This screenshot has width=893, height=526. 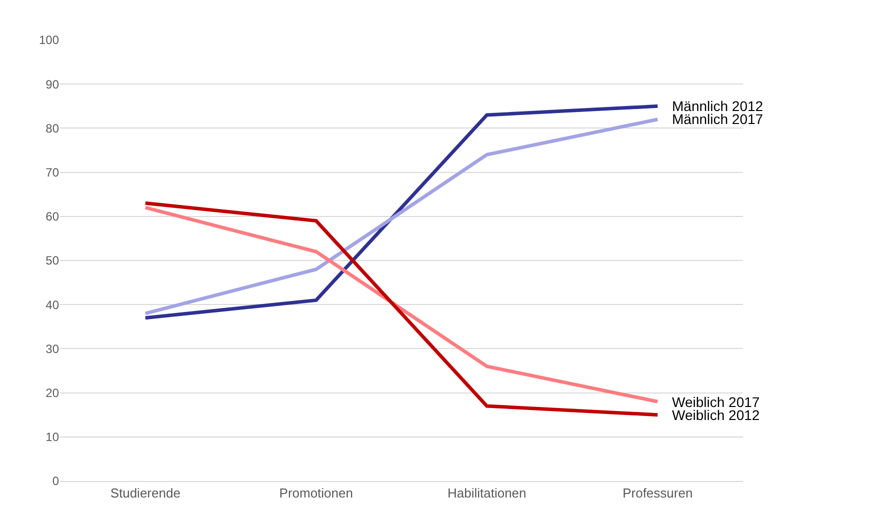 I want to click on y-tick-label: 50, so click(x=53, y=261).